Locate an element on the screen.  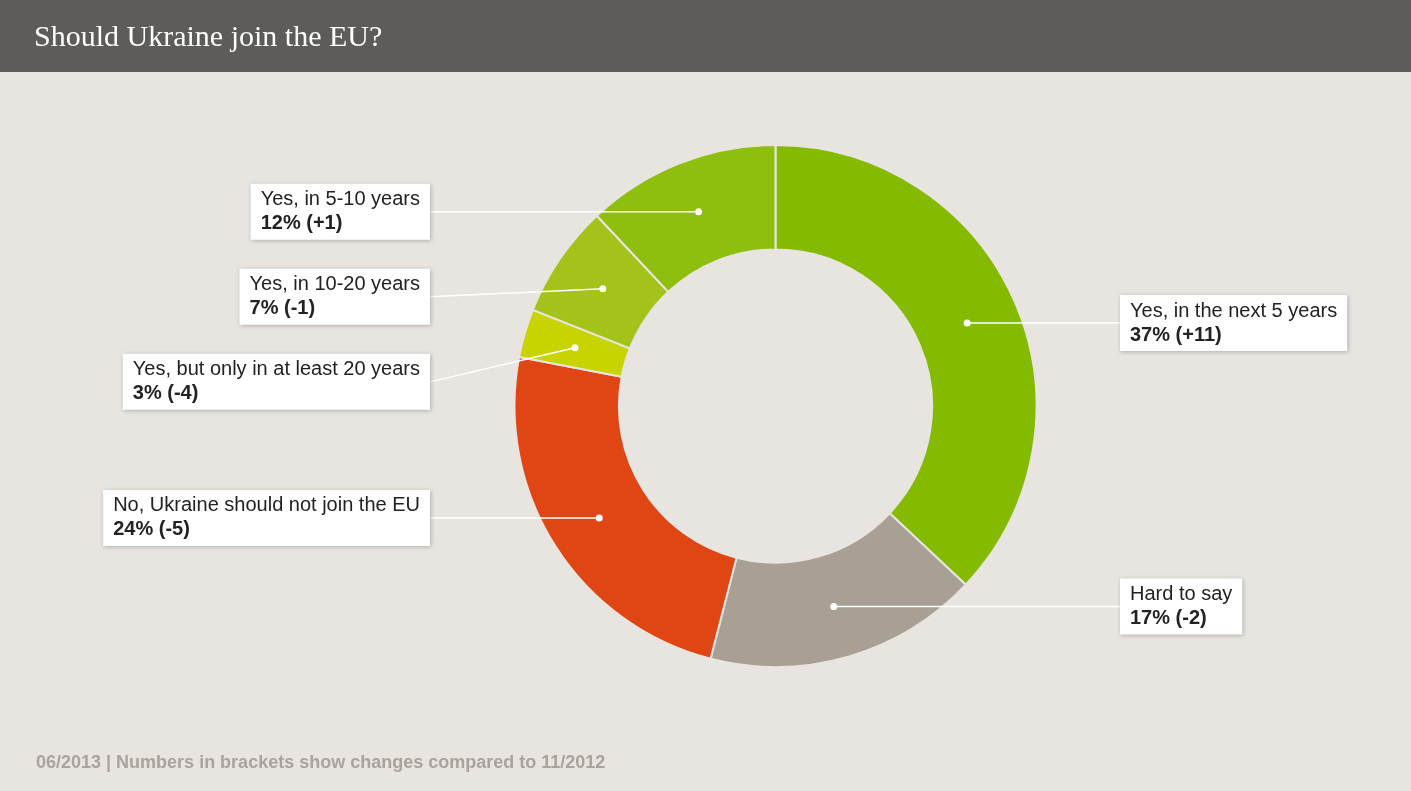
data-label: 3% (-4) is located at coordinates (165, 392).